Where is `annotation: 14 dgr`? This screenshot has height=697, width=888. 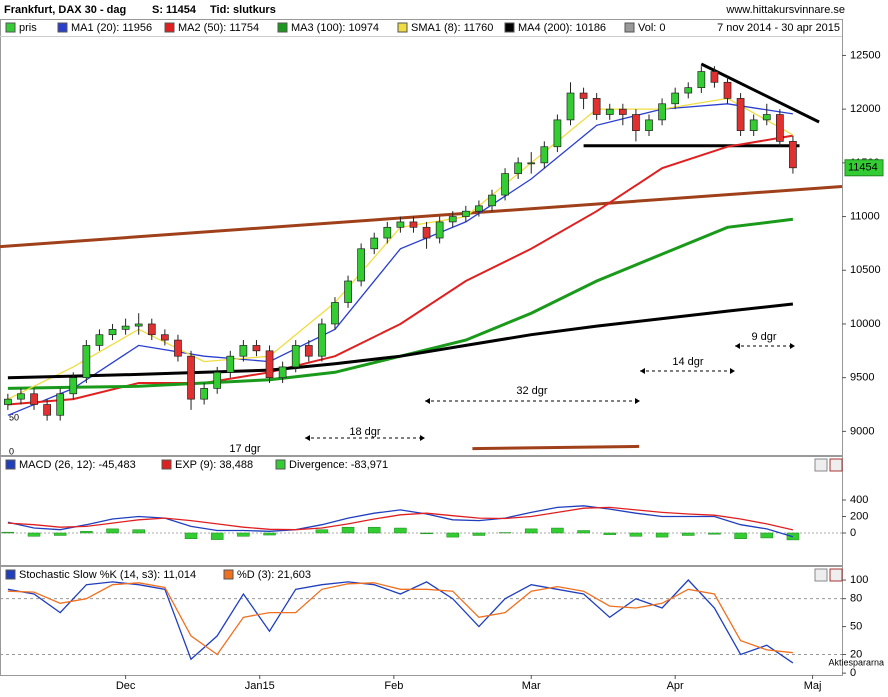 annotation: 14 dgr is located at coordinates (688, 362).